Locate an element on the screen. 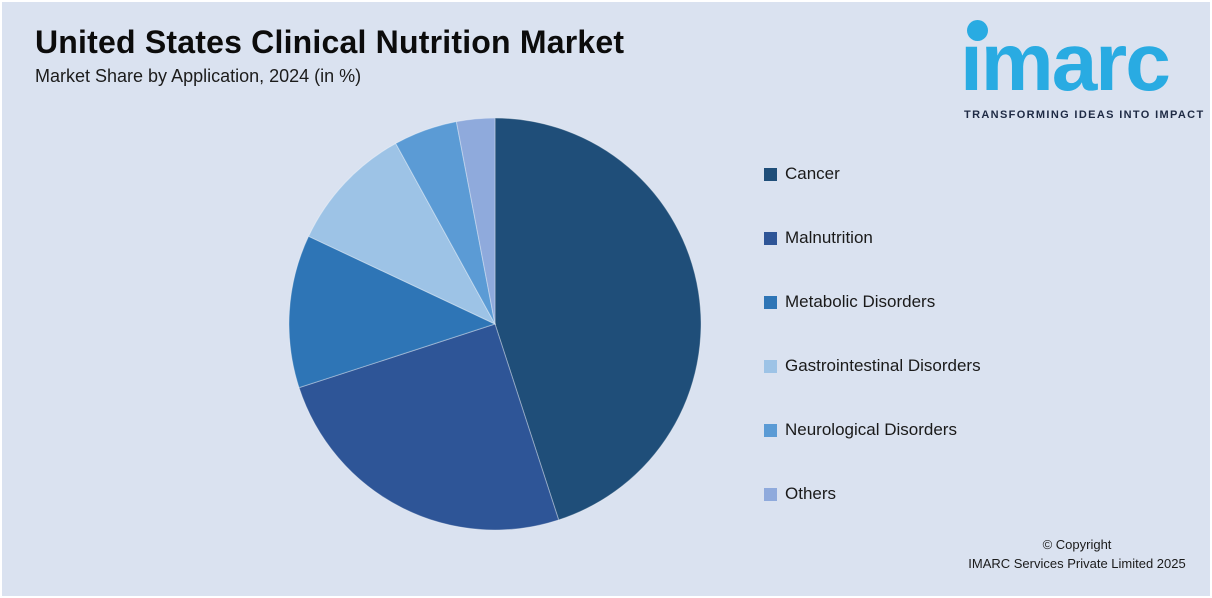 This screenshot has height=598, width=1212. logo-brand-text: ımarc is located at coordinates (1065, 62).